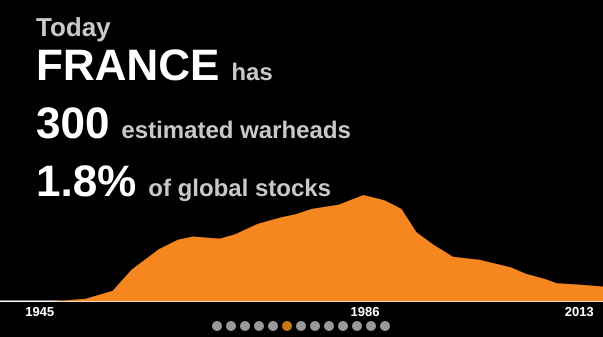 Image resolution: width=603 pixels, height=337 pixels. Describe the element at coordinates (239, 188) in the screenshot. I see `annotation: of global stocks` at that location.